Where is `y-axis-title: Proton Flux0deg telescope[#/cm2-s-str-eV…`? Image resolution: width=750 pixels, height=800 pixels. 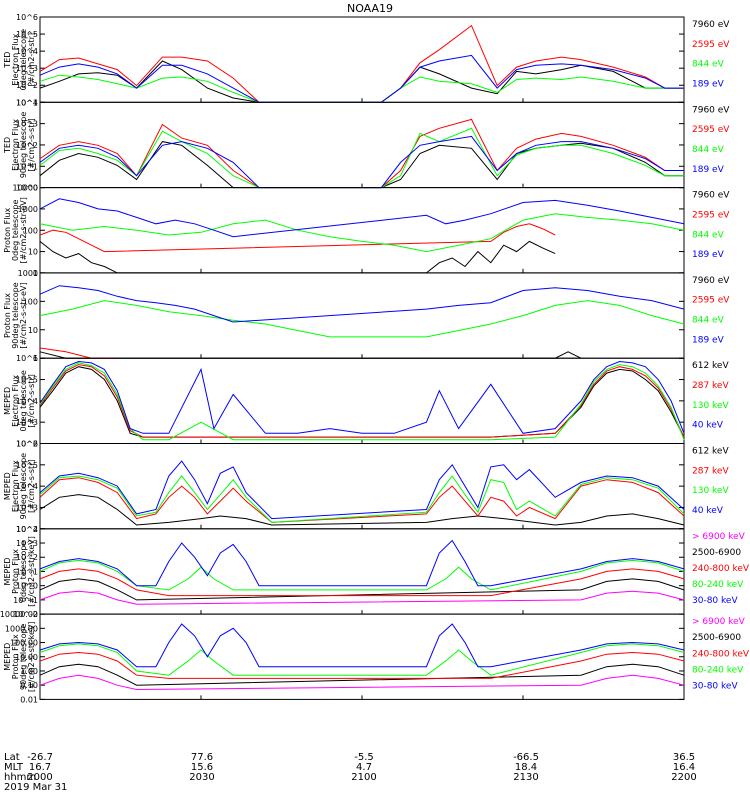
y-axis-title: Proton Flux0deg telescope[#/cm2-s-str-eV… is located at coordinates (15, 230).